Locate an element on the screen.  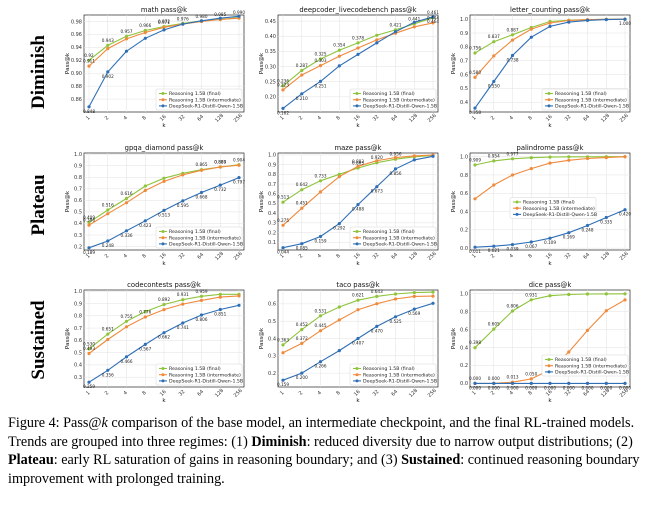
x-tick-label: 4 is located at coordinates (512, 256).